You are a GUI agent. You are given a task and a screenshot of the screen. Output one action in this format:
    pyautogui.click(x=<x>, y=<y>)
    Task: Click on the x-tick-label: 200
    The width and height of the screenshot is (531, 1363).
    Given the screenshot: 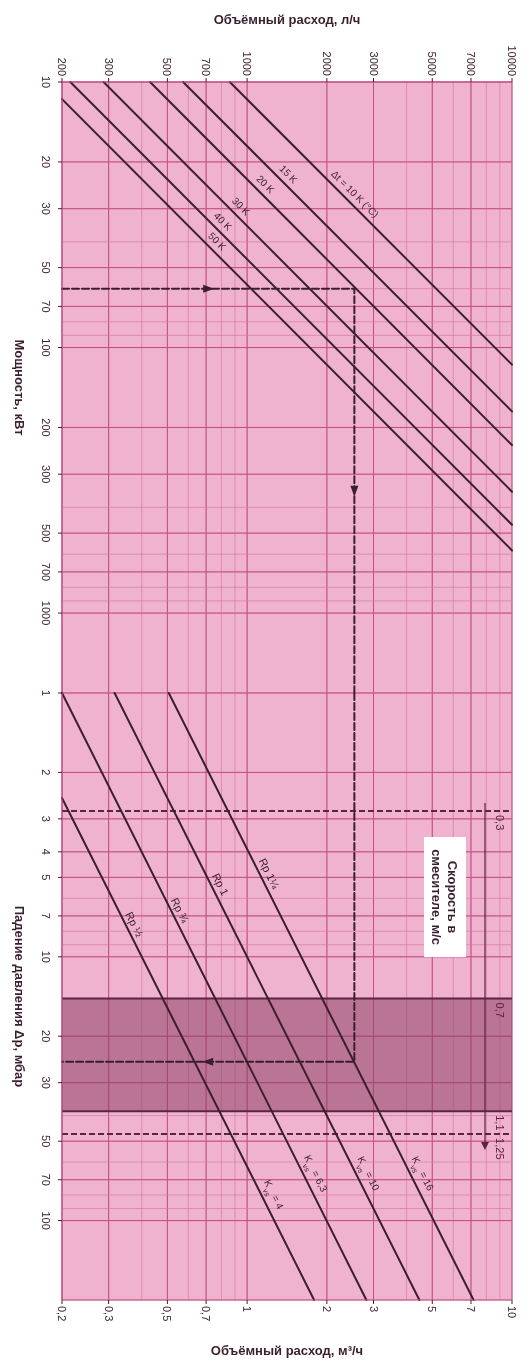 What is the action you would take?
    pyautogui.click(x=62, y=66)
    